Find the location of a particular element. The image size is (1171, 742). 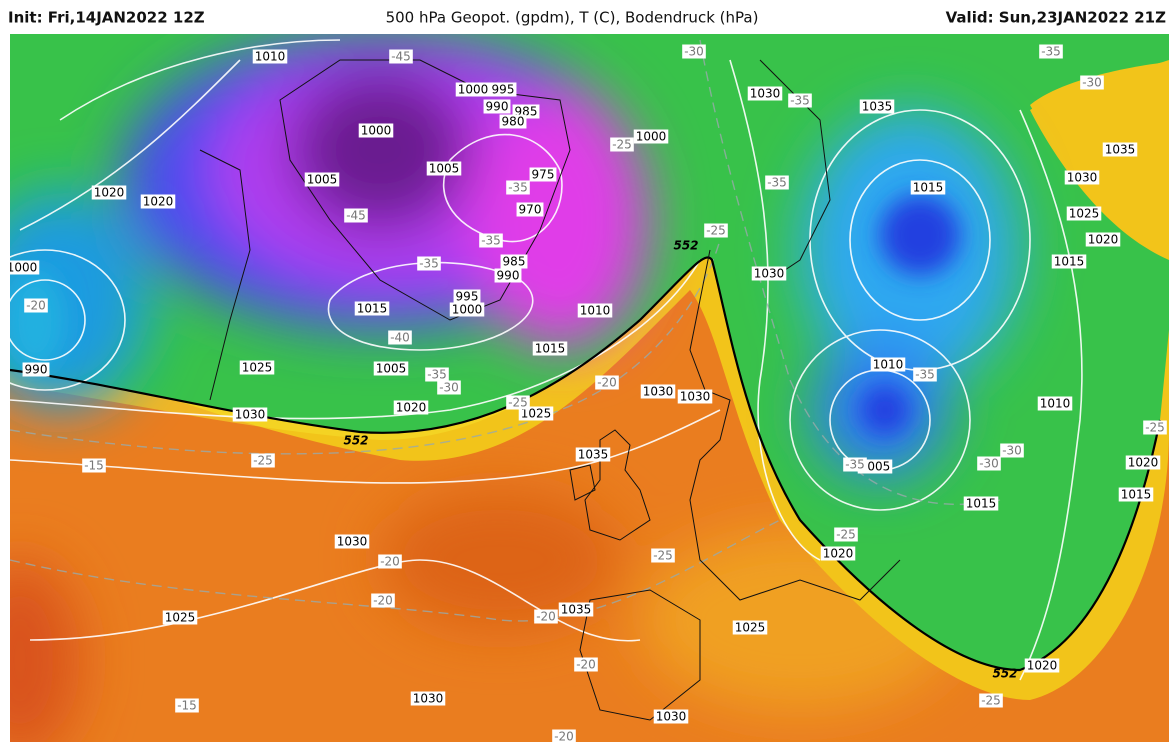

isobar-label: 1010 is located at coordinates (270, 57).